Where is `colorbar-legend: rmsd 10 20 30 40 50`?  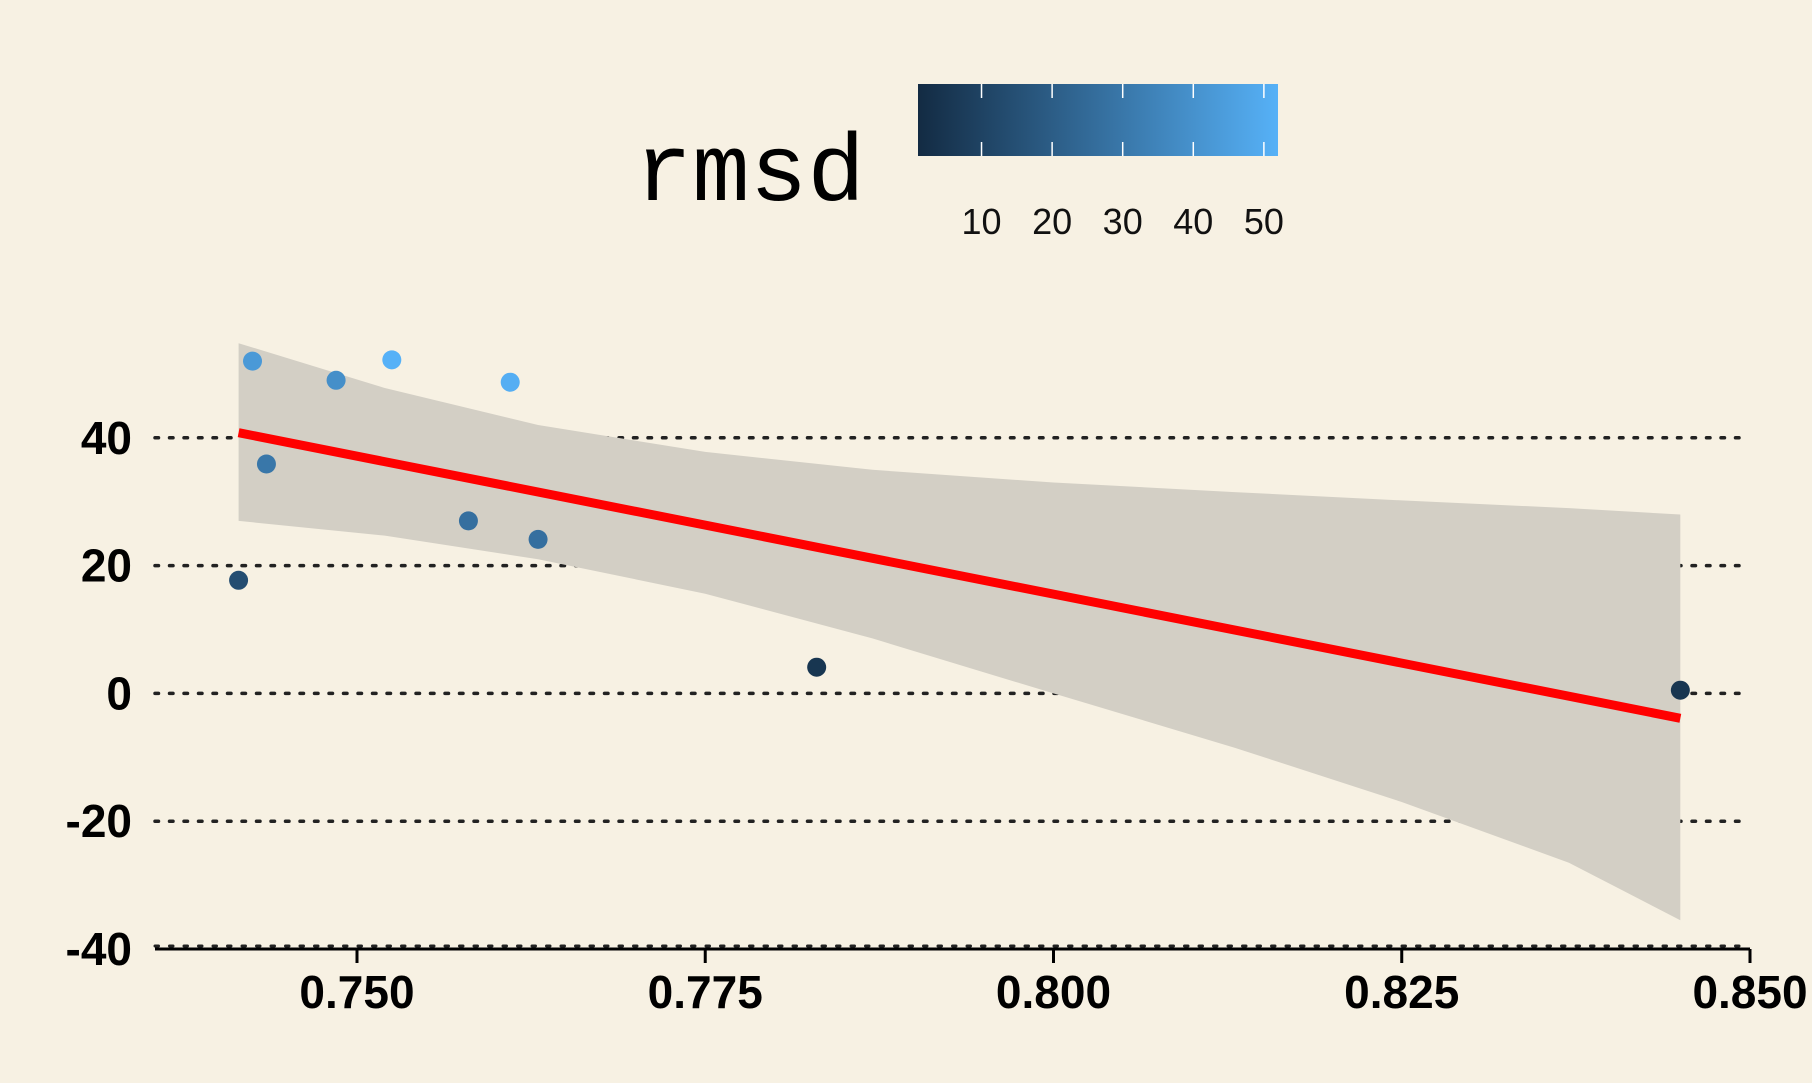
colorbar-legend: rmsd 10 20 30 40 50 is located at coordinates (959, 163).